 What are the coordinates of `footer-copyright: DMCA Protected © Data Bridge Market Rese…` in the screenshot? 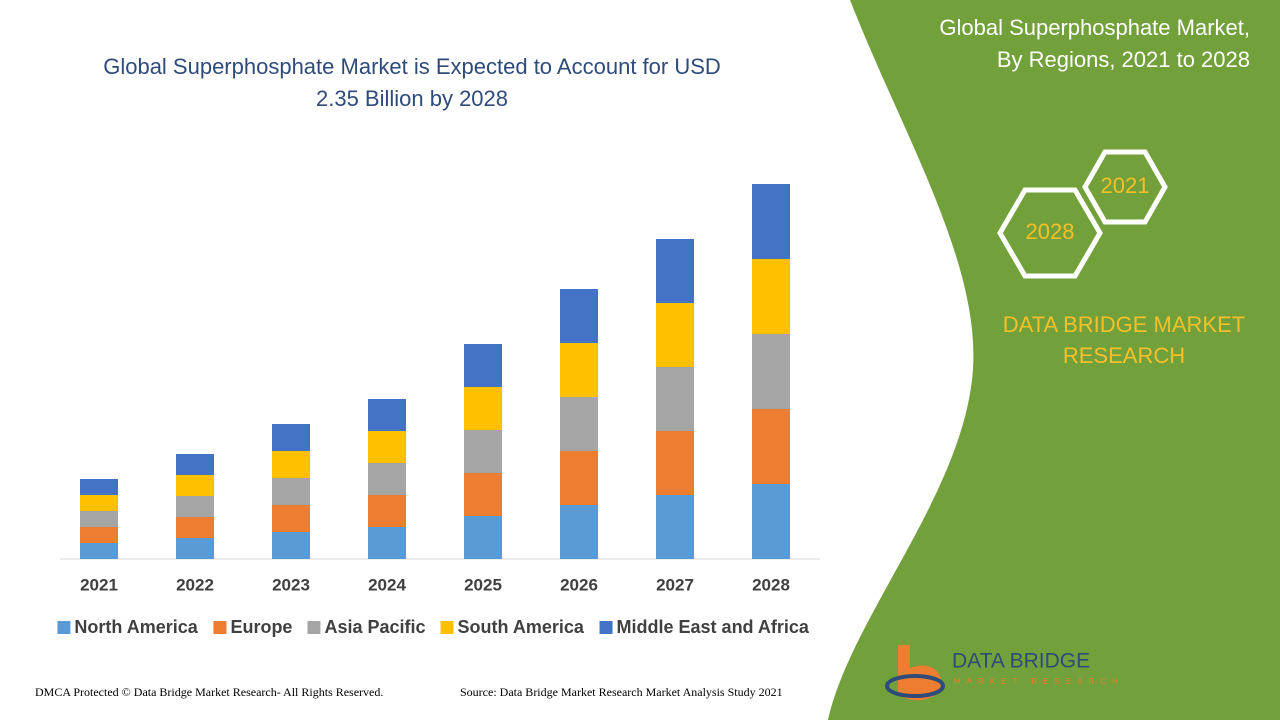 It's located at (209, 692).